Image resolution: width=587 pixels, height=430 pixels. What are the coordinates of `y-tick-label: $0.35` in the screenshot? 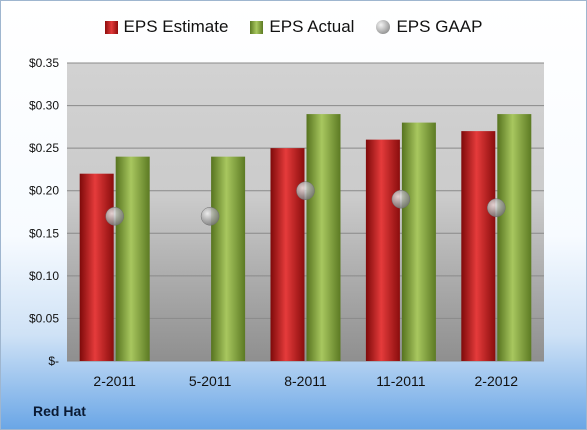 It's located at (44, 63).